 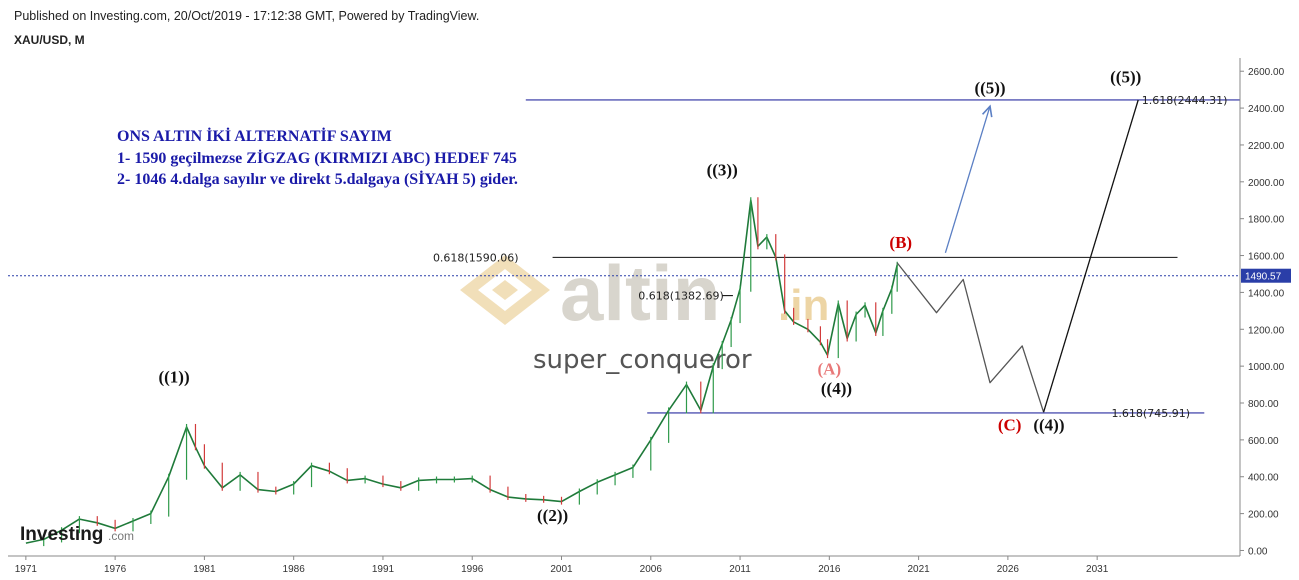 What do you see at coordinates (1263, 515) in the screenshot?
I see `y-tick-label: 200.00` at bounding box center [1263, 515].